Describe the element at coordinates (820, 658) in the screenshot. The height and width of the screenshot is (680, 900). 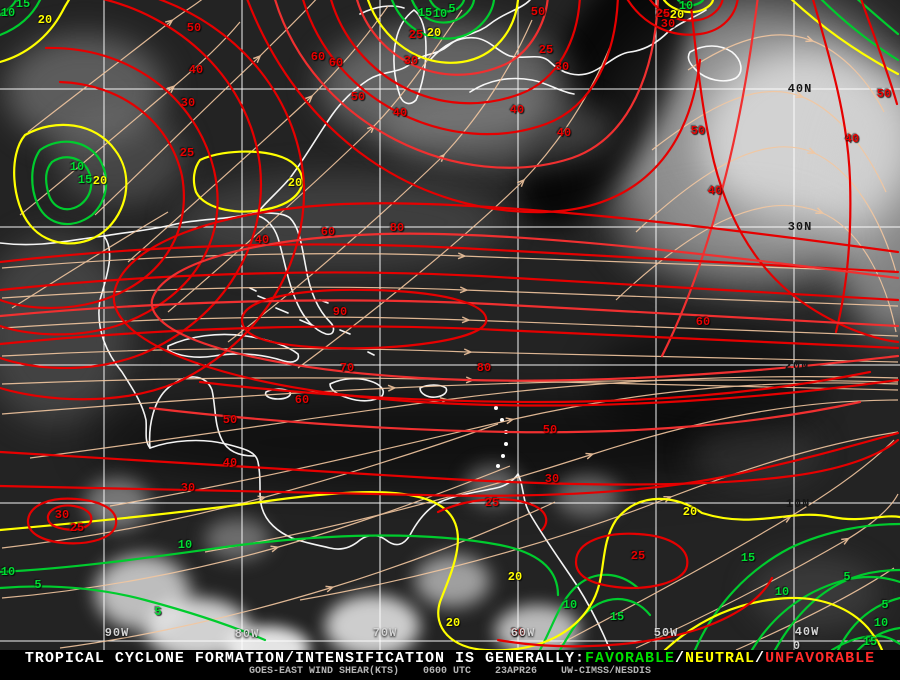
I see `unfavorable-label: UNFAVORABLE` at that location.